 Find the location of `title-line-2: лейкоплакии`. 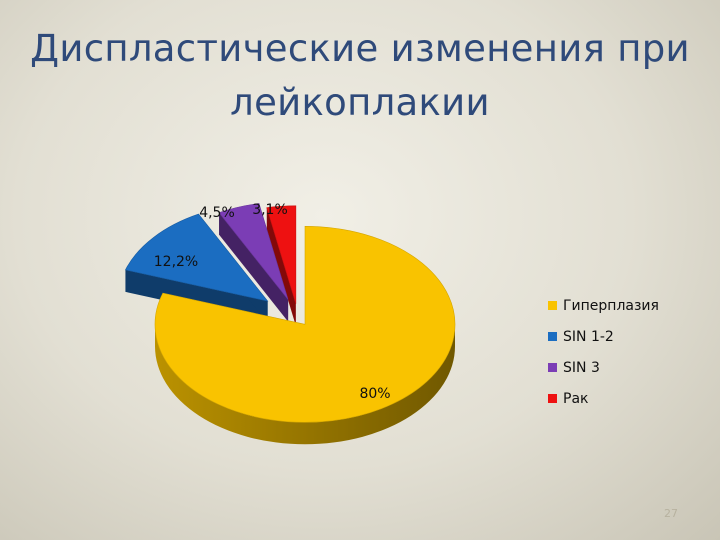

title-line-2: лейкоплакии is located at coordinates (360, 102).